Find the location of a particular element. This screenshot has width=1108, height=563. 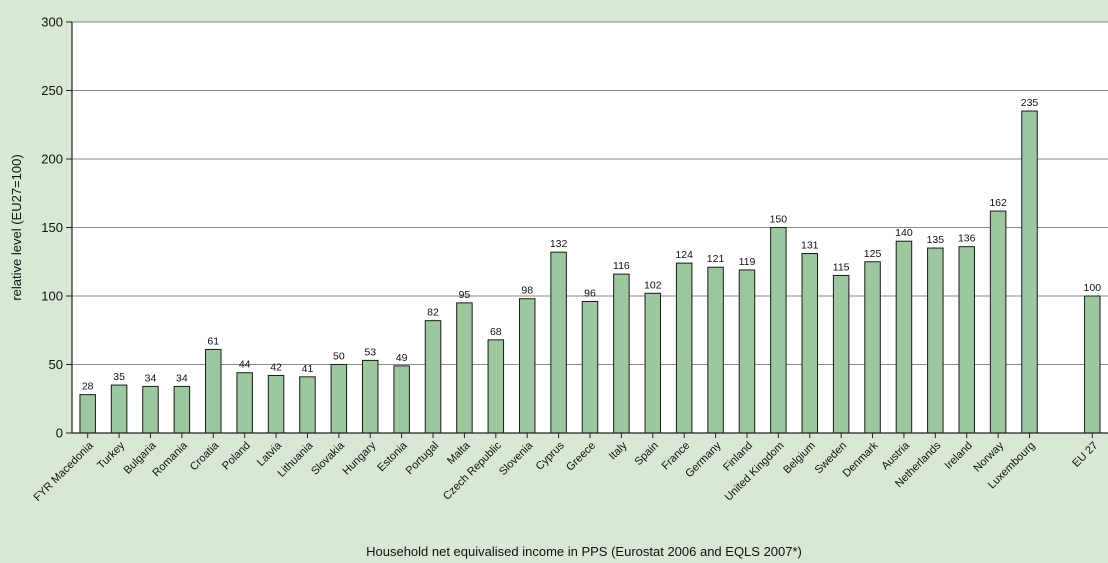

x-tick-label: Portugal is located at coordinates (422, 458).